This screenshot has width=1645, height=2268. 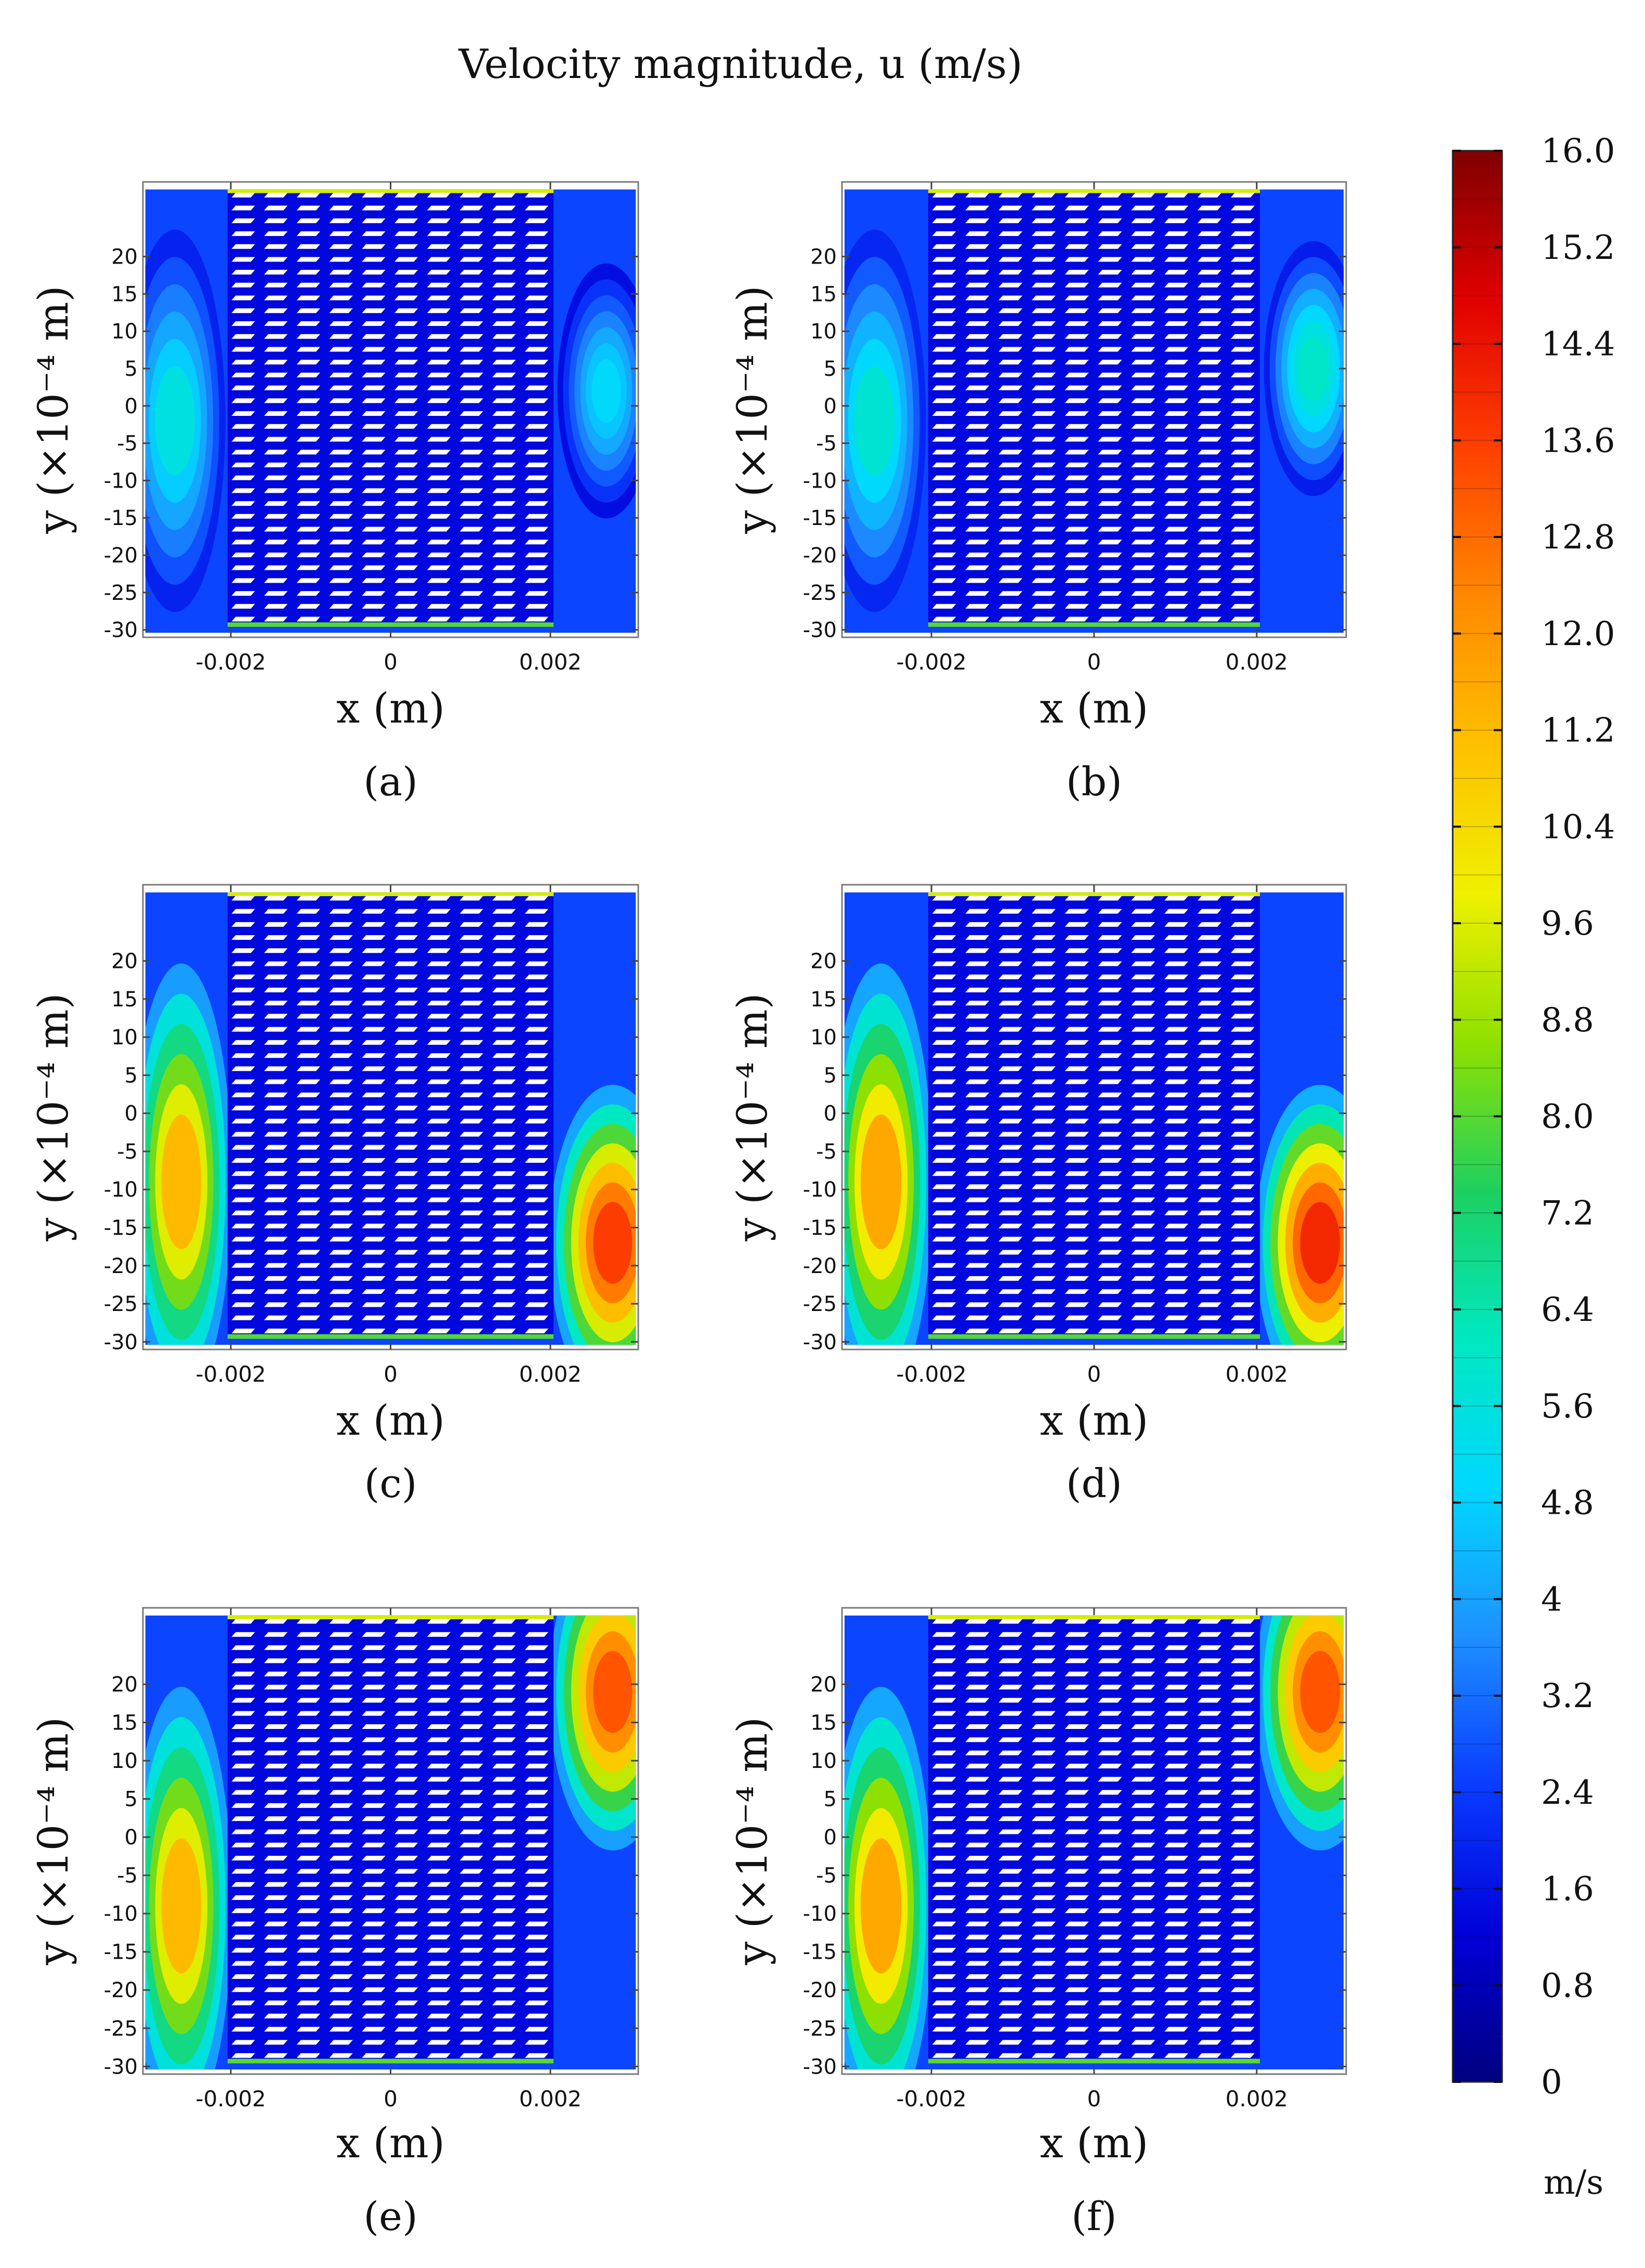 What do you see at coordinates (390, 1118) in the screenshot?
I see `velocity-field` at bounding box center [390, 1118].